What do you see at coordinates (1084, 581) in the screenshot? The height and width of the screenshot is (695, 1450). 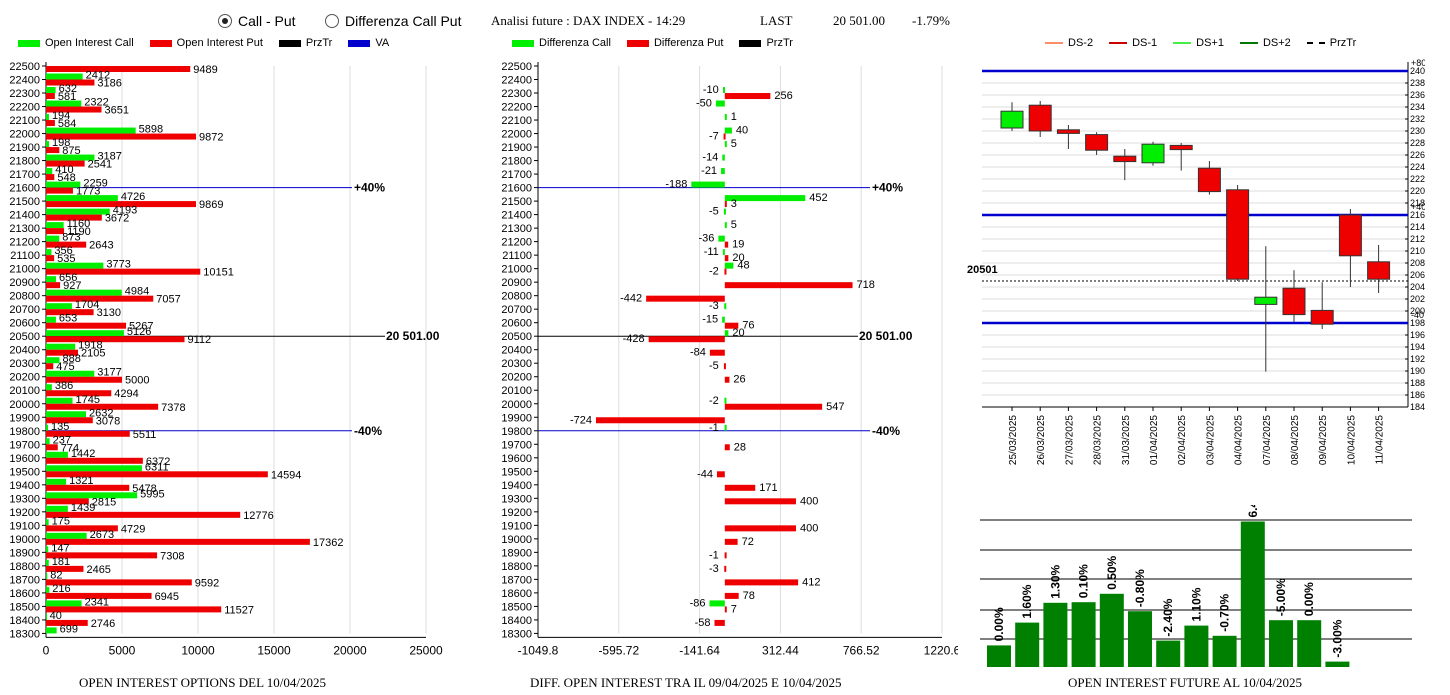 I see `future-bar-label: 0.10%` at bounding box center [1084, 581].